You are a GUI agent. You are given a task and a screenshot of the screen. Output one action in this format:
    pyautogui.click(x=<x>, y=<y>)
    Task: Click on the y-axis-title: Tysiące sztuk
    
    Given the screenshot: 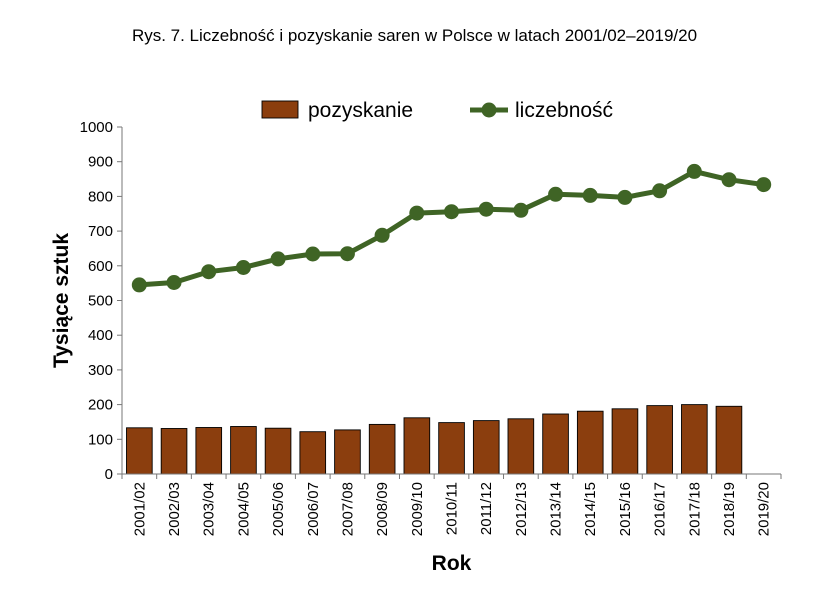 What is the action you would take?
    pyautogui.click(x=61, y=300)
    